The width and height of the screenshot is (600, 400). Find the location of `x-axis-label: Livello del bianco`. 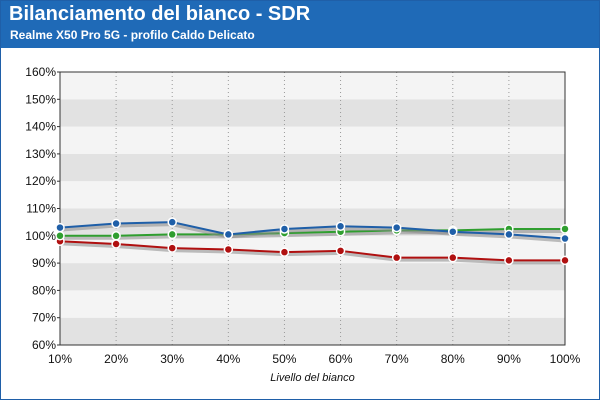

x-axis-label: Livello del bianco is located at coordinates (312, 378).